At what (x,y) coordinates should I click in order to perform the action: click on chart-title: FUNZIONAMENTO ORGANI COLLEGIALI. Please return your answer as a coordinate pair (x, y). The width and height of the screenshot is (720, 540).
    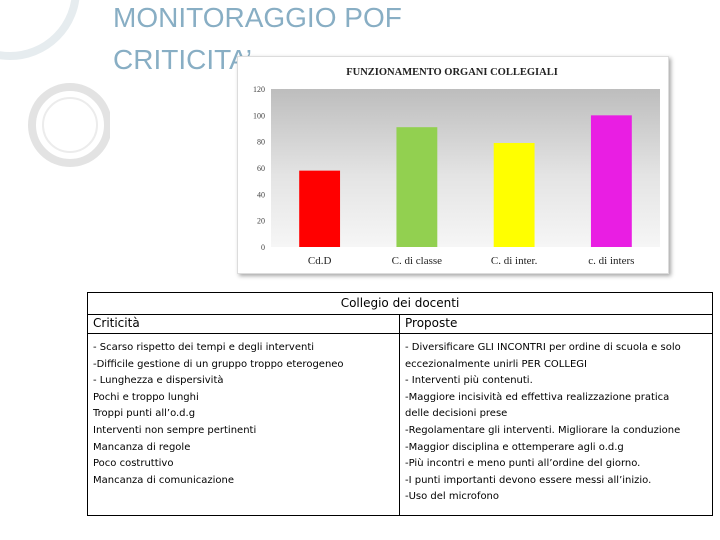
    Looking at the image, I should click on (452, 72).